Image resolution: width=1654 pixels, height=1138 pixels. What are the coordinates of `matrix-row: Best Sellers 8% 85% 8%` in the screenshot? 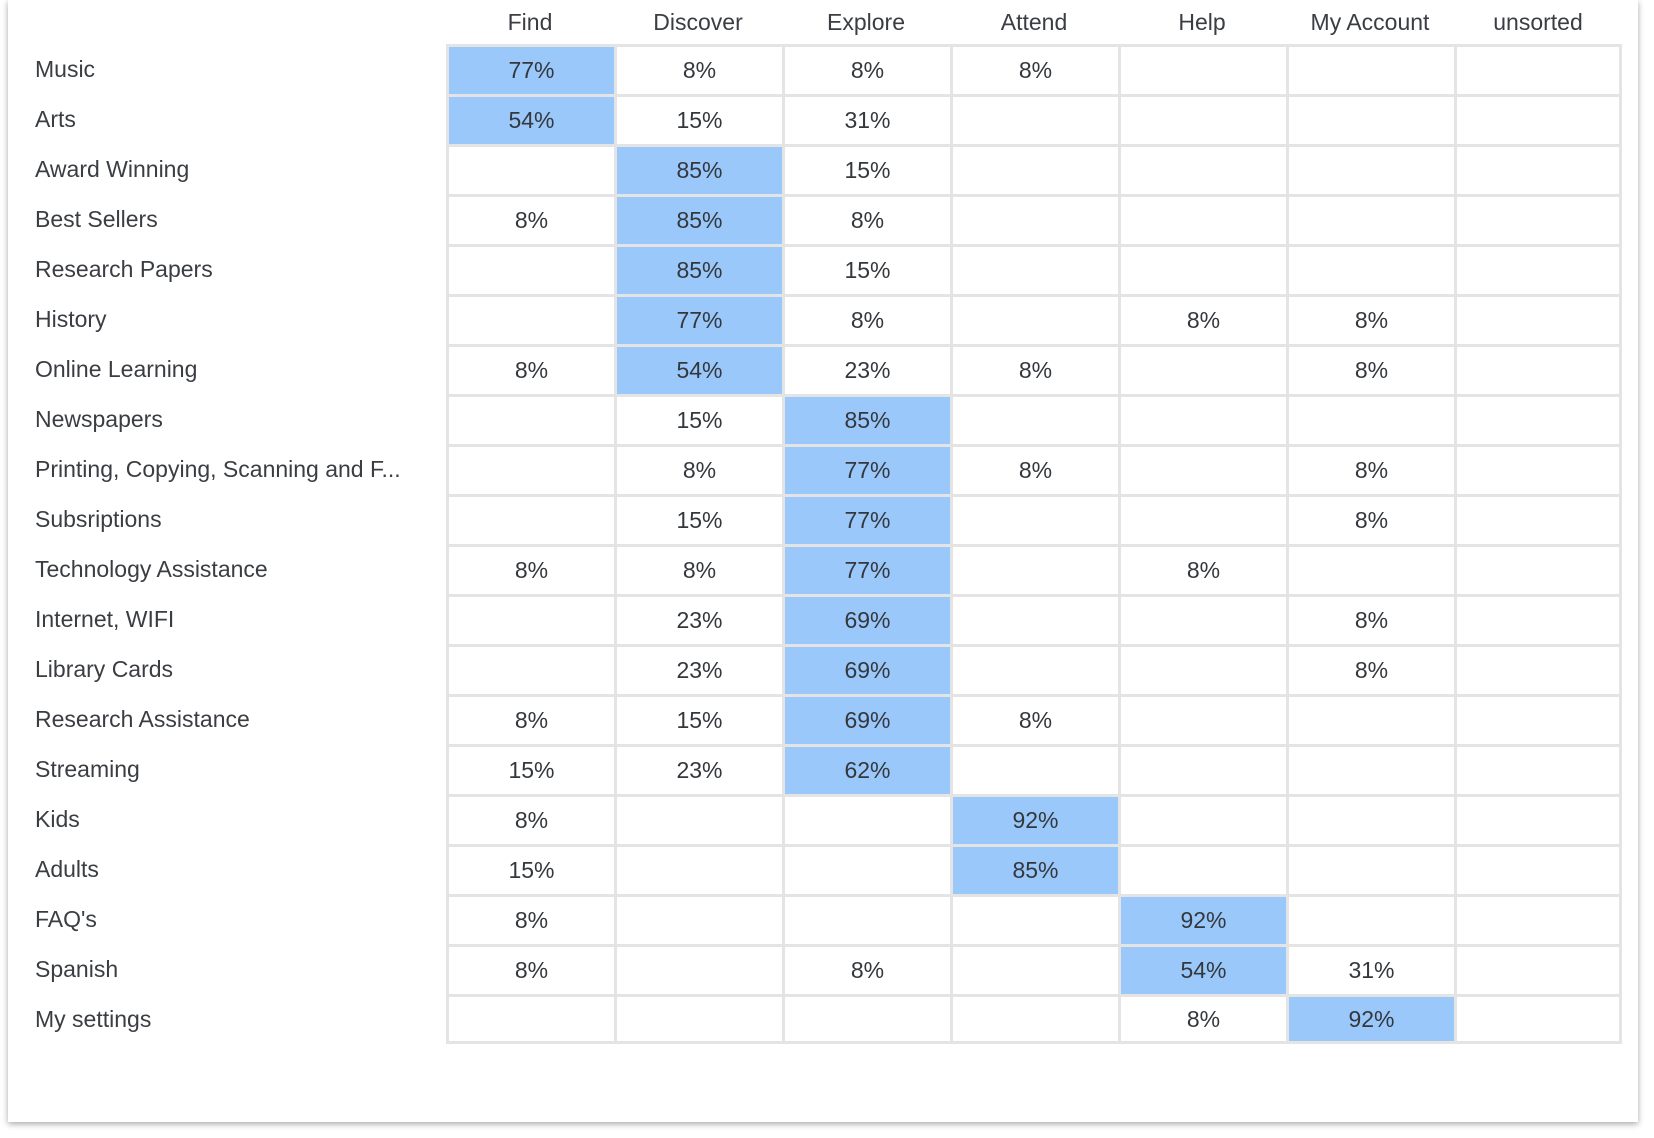 It's located at (815, 219).